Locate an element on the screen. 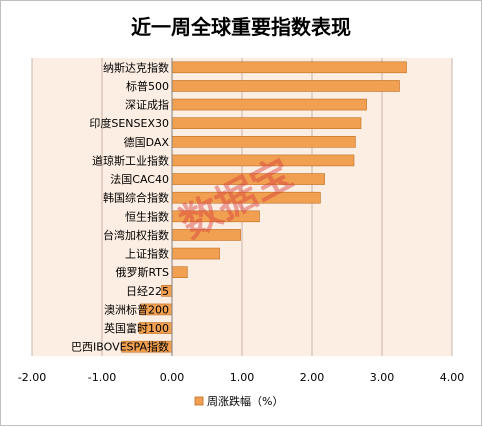  category-label: 印度SENSEX30 is located at coordinates (129, 123).